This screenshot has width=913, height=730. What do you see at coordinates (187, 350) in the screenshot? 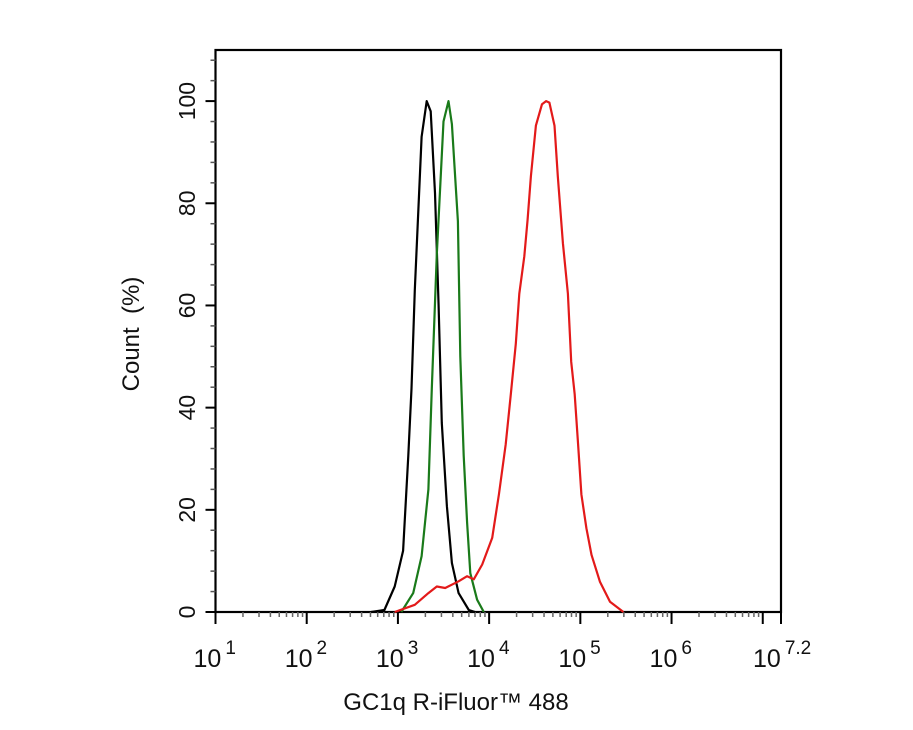
I see `y-tick-labels: 0 20 40 60 80 100` at bounding box center [187, 350].